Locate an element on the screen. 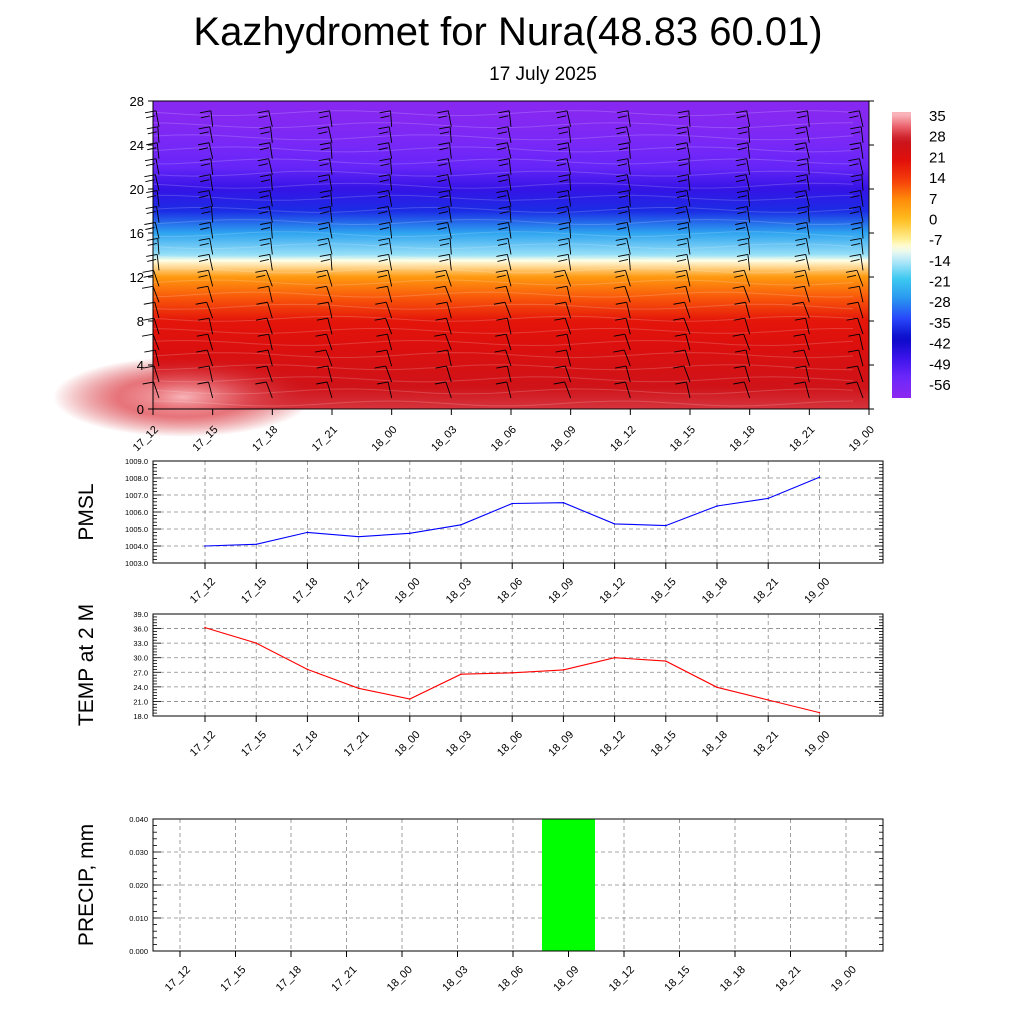 Image resolution: width=1024 pixels, height=1024 pixels. y-tick-label: 0 is located at coordinates (140, 409).